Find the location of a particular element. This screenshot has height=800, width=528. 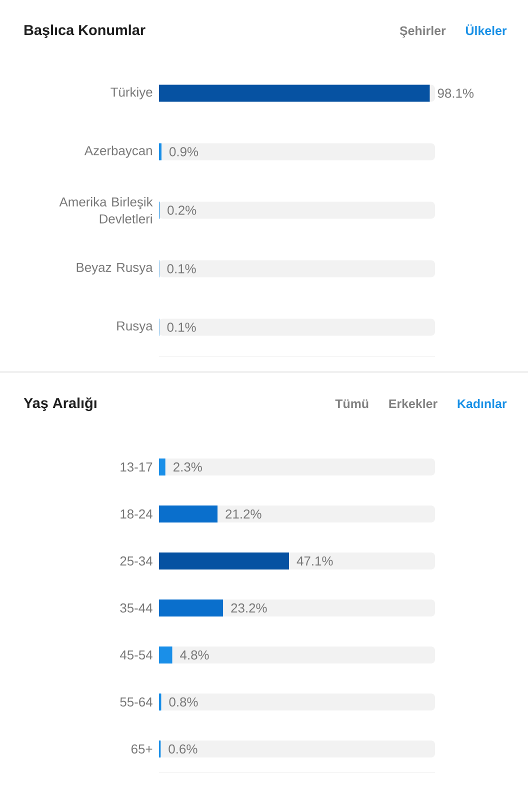

data-label: 0.9% is located at coordinates (184, 151).